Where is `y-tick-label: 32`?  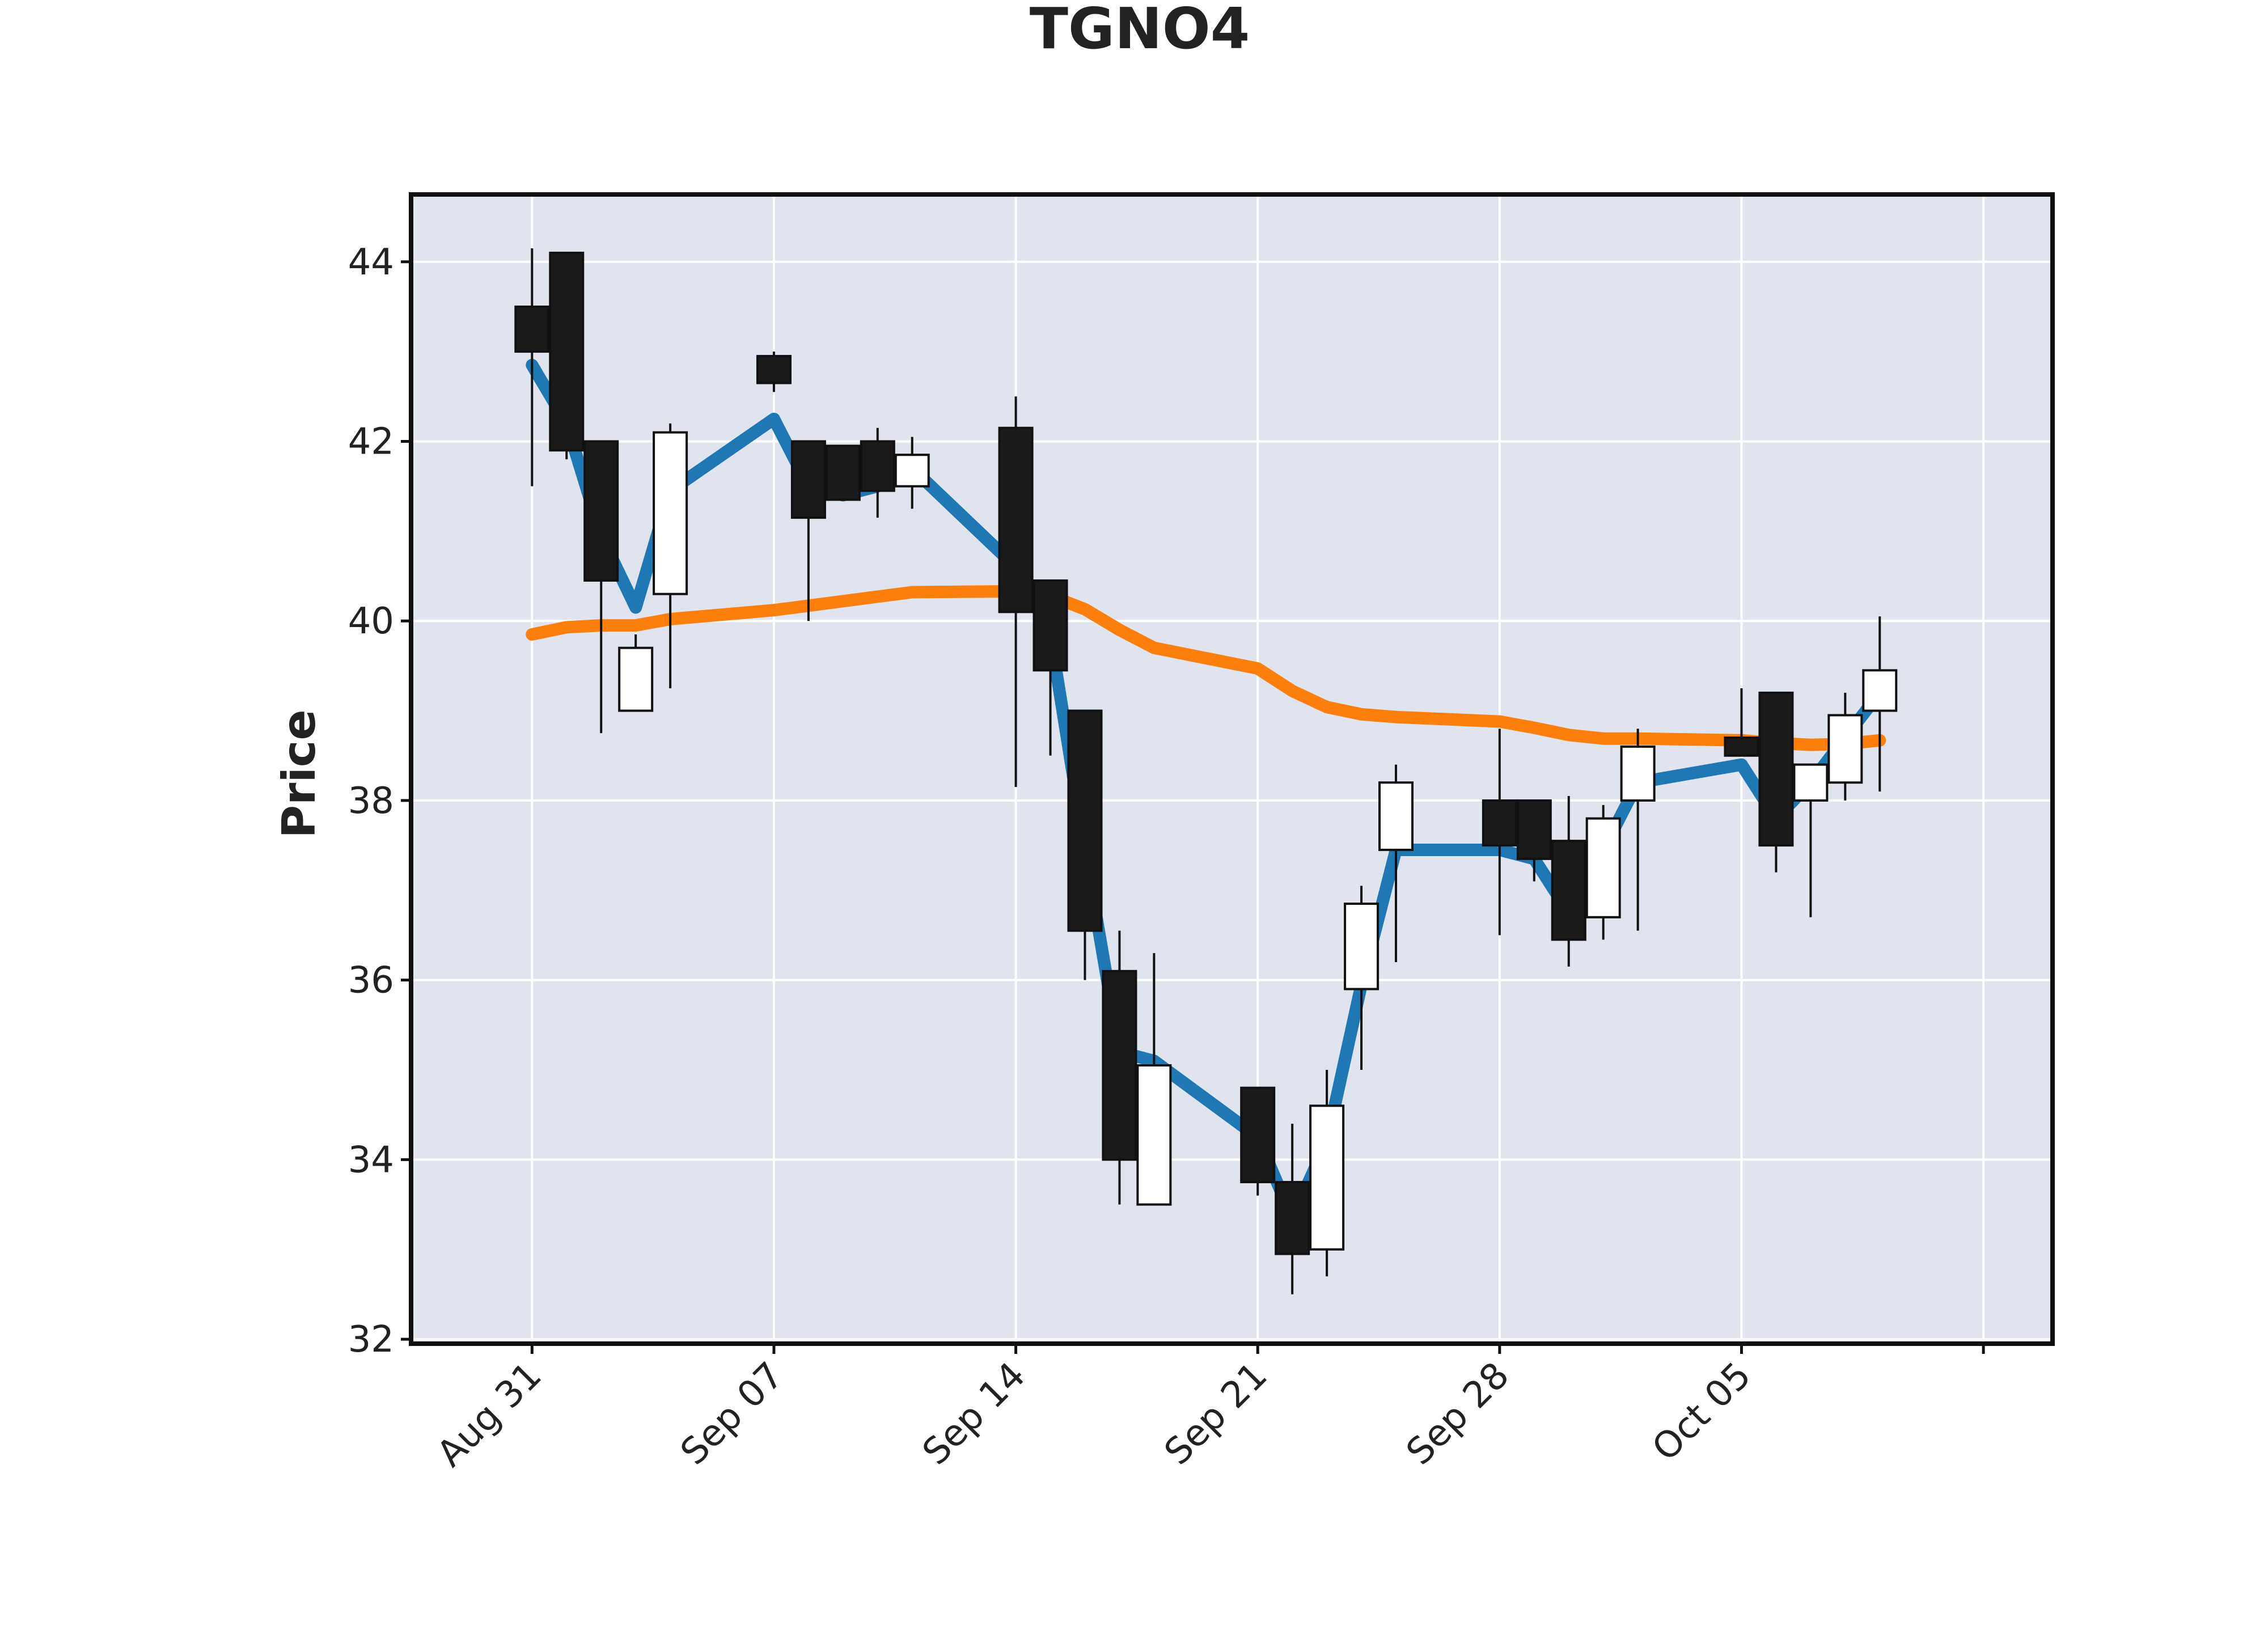 y-tick-label: 32 is located at coordinates (371, 1340).